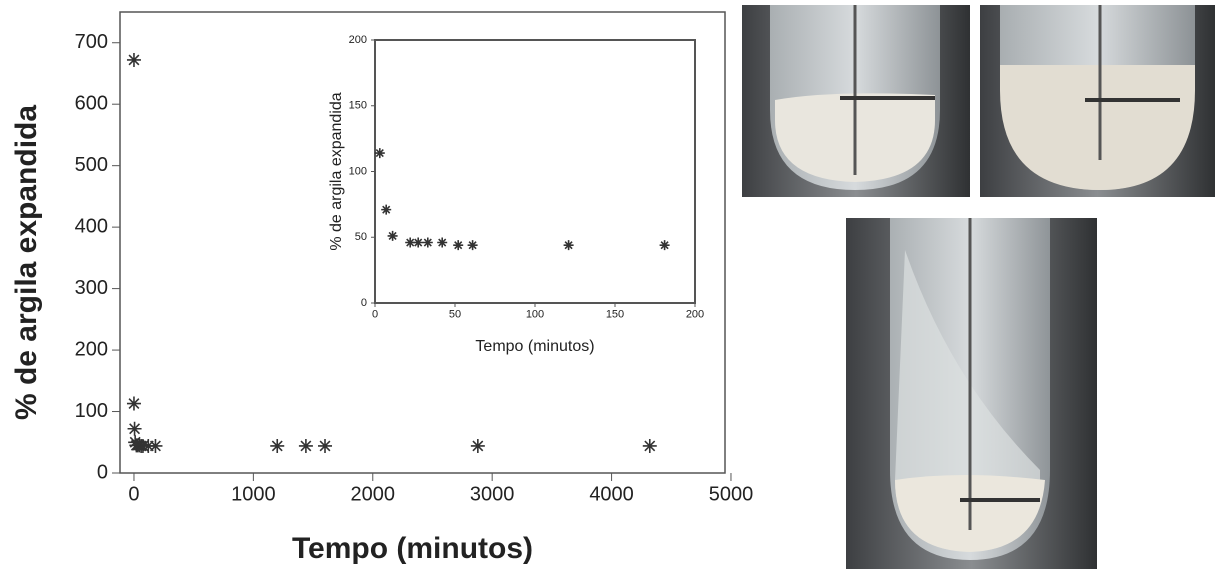  Describe the element at coordinates (361, 237) in the screenshot. I see `y-tick-label: 50` at that location.